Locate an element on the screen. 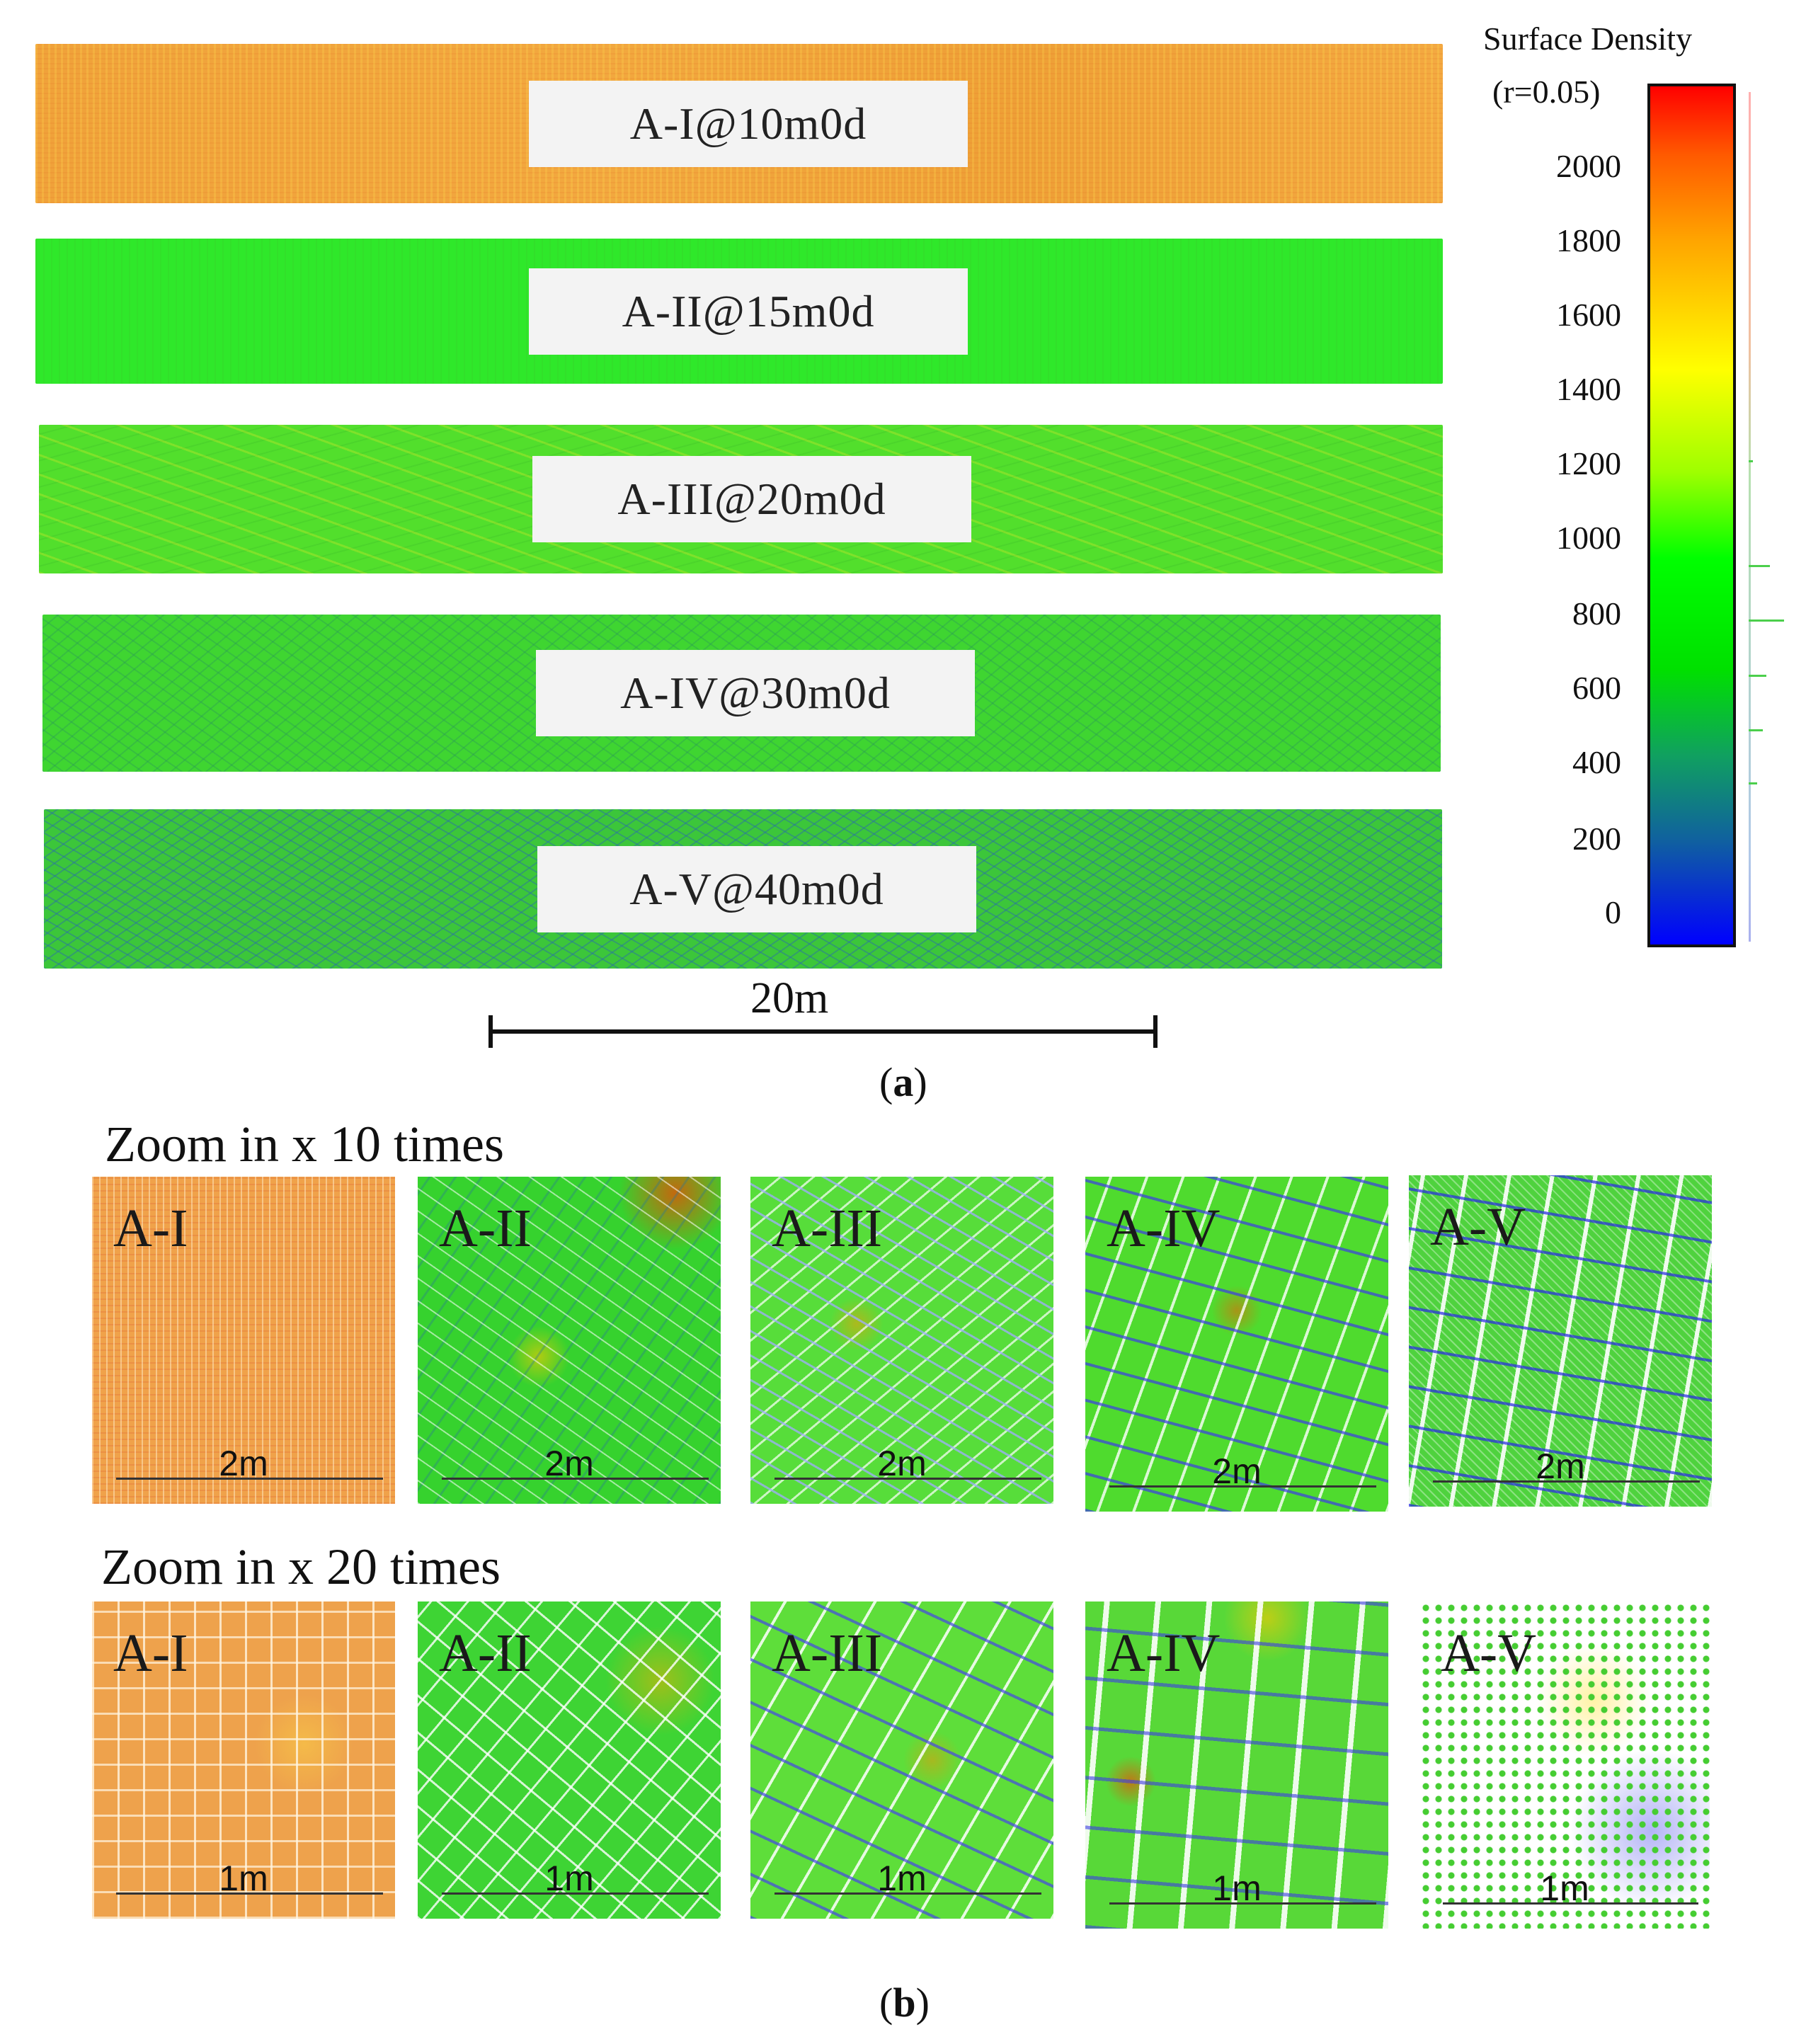  strip-label: A-III@20m0d is located at coordinates (751, 499).